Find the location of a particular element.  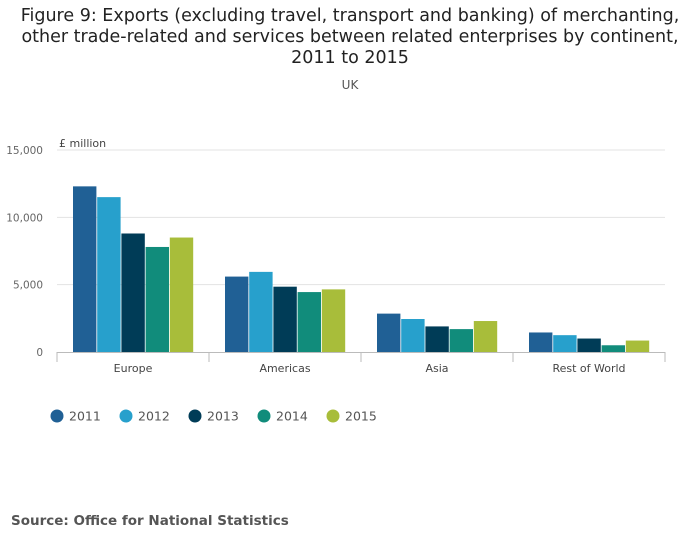

chart-subtitle: UK is located at coordinates (350, 85).